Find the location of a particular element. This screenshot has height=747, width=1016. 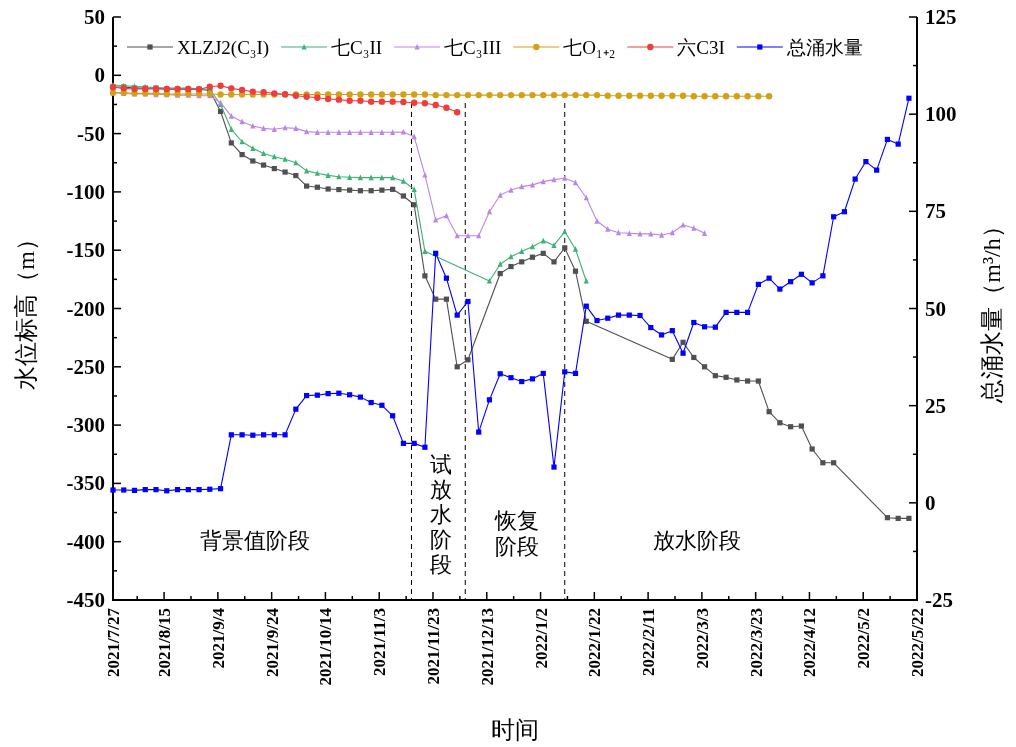

y-tick-label: -400 is located at coordinates (85, 541).